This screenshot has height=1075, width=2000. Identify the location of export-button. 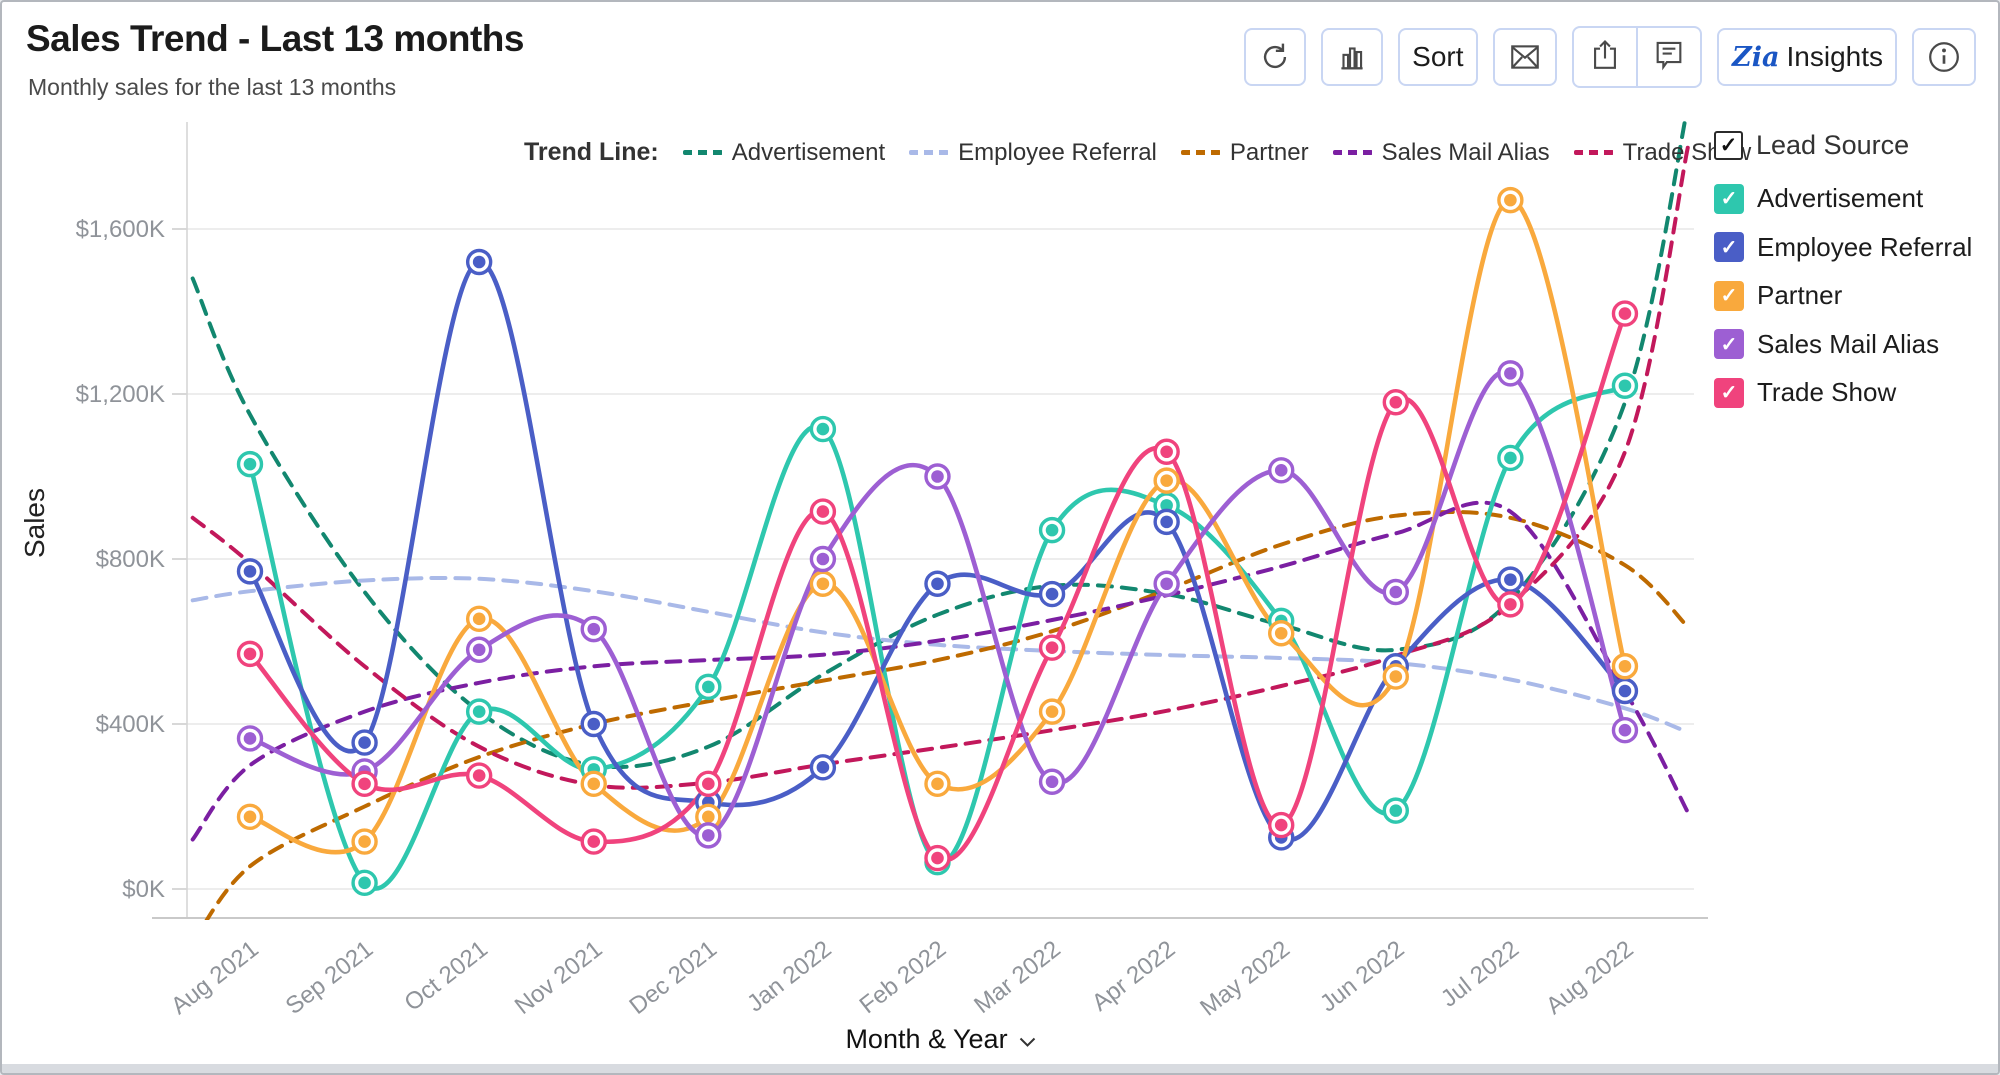
(1605, 57).